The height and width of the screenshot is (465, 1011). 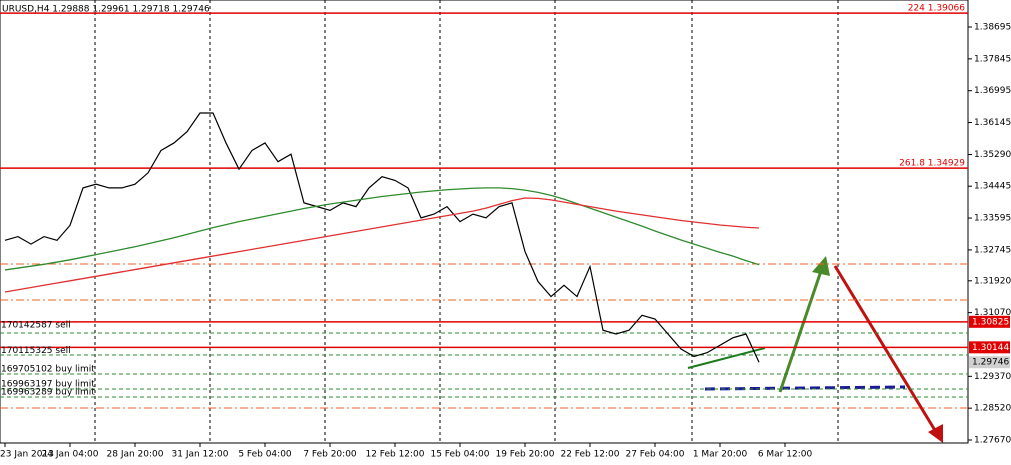 I want to click on x-tick-label: 7 Feb 20:00, so click(x=330, y=455).